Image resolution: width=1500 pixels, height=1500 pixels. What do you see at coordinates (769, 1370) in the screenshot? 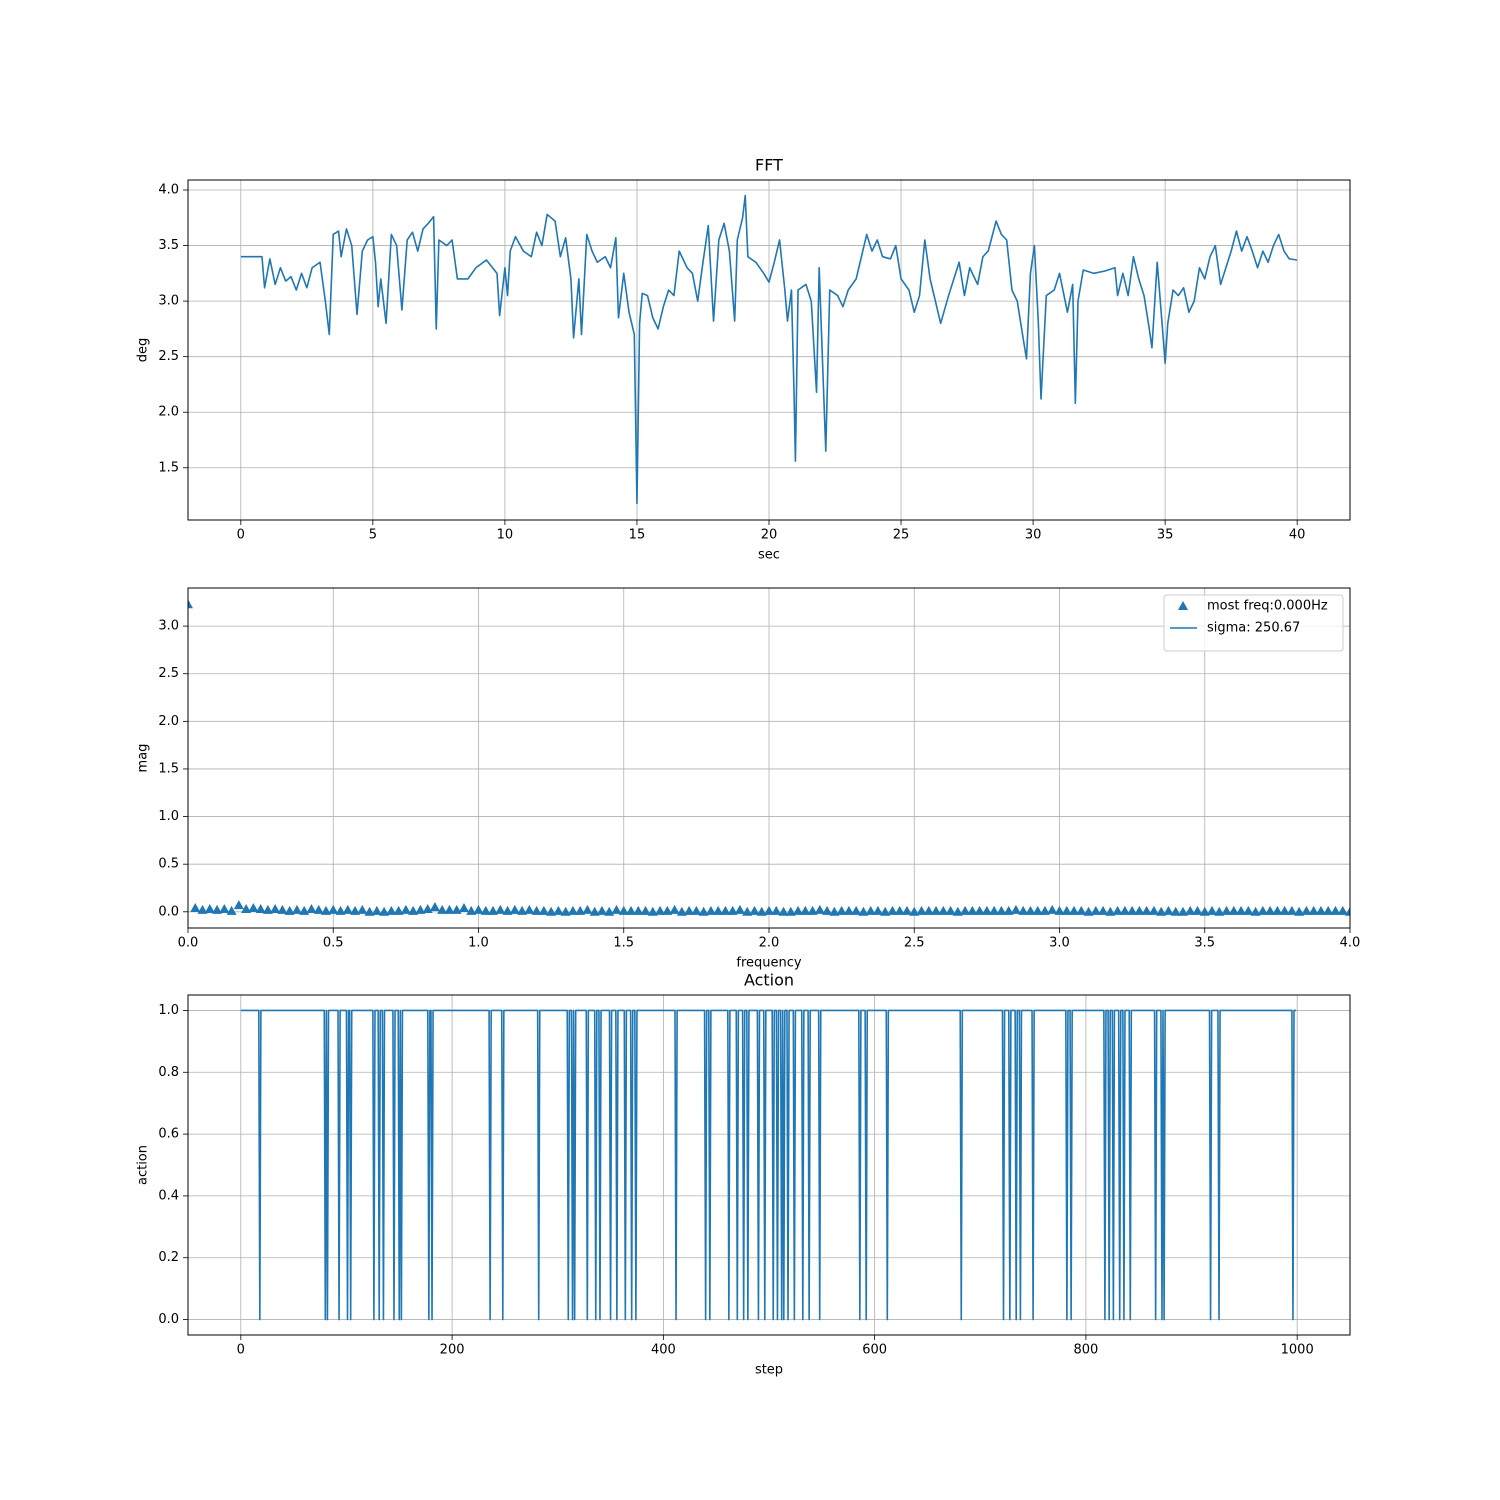
I see `x-axis-label: step` at bounding box center [769, 1370].